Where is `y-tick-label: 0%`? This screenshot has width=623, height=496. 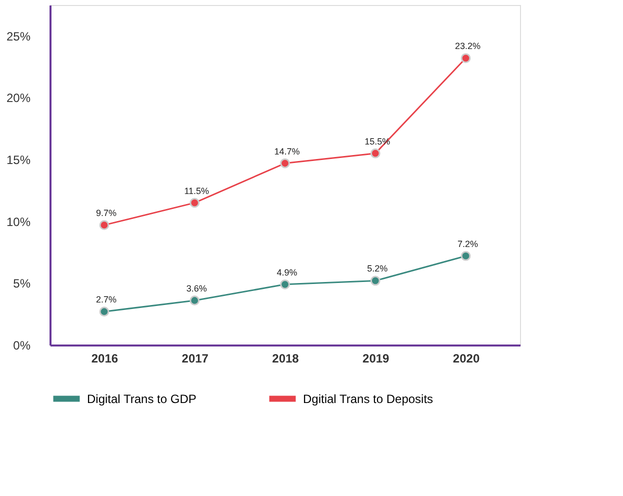 y-tick-label: 0% is located at coordinates (22, 345).